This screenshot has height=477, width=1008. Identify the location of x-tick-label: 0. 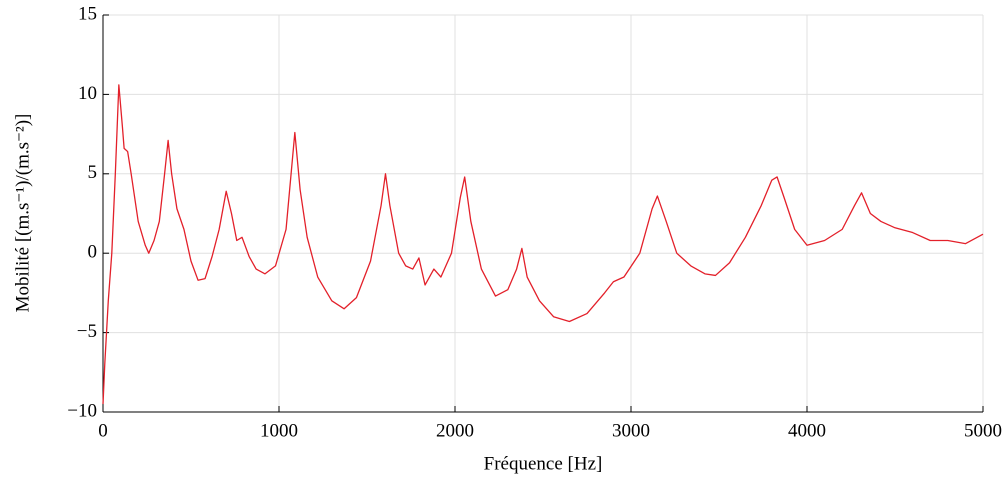
(103, 430).